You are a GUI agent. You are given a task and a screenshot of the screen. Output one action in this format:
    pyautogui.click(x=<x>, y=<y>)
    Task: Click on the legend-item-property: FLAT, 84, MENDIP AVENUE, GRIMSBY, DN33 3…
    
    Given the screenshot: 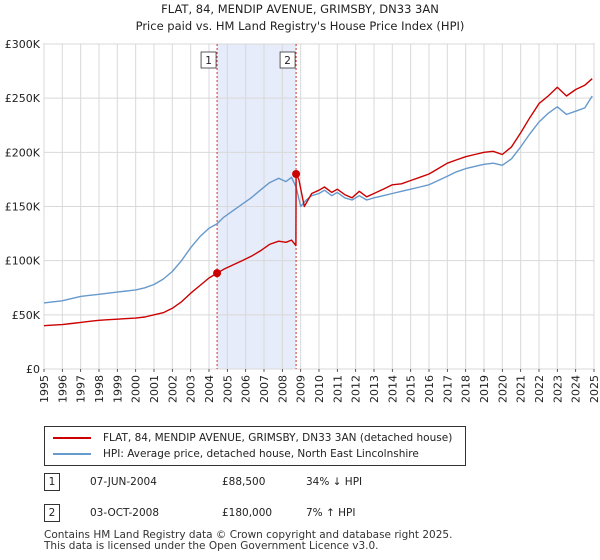 What is the action you would take?
    pyautogui.click(x=252, y=438)
    